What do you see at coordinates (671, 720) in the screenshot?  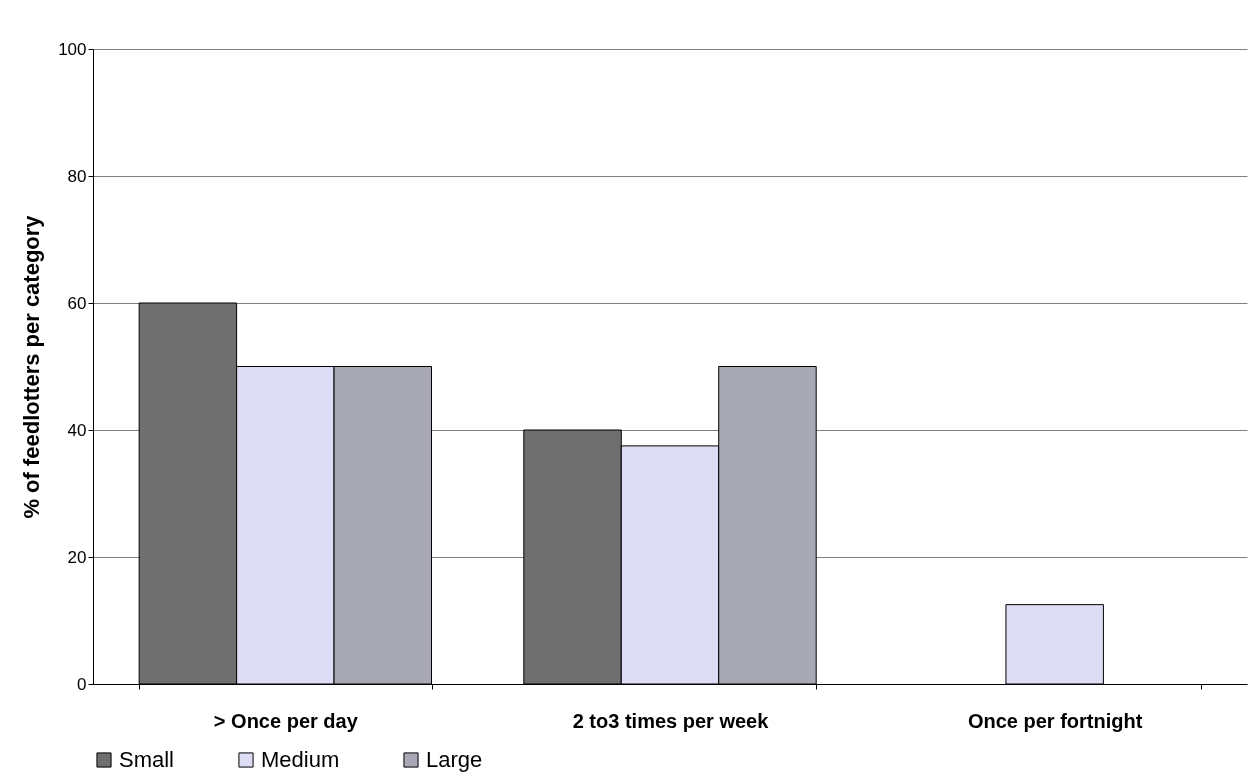 I see `x-tick-label: 2 to3 times per week` at bounding box center [671, 720].